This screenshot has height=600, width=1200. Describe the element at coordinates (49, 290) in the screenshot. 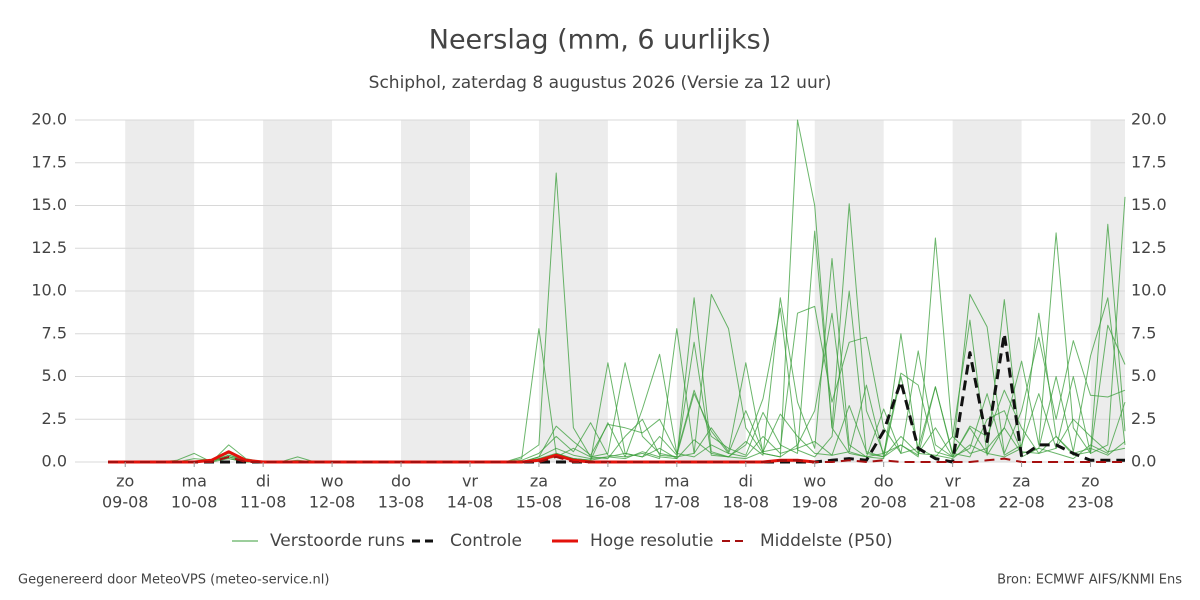

I see `y-tick-label: 10.0` at that location.